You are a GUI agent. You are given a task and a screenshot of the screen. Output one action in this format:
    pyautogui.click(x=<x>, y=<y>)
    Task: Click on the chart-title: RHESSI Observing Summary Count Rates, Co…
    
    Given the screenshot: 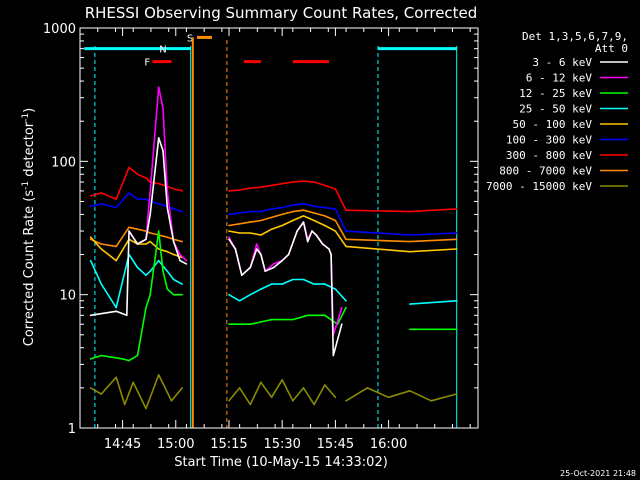 What is the action you would take?
    pyautogui.click(x=281, y=13)
    